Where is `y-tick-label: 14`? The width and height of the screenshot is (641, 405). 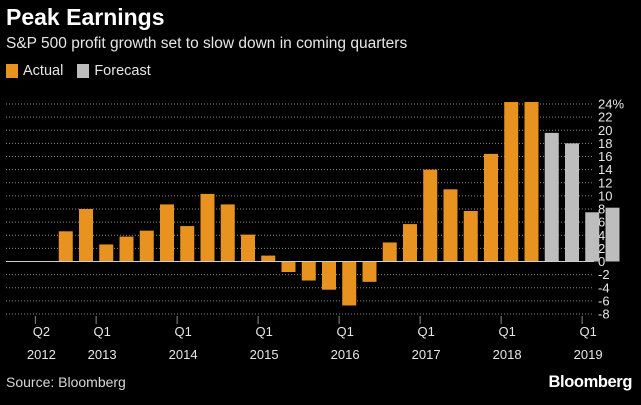 y-tick-label: 14 is located at coordinates (605, 169).